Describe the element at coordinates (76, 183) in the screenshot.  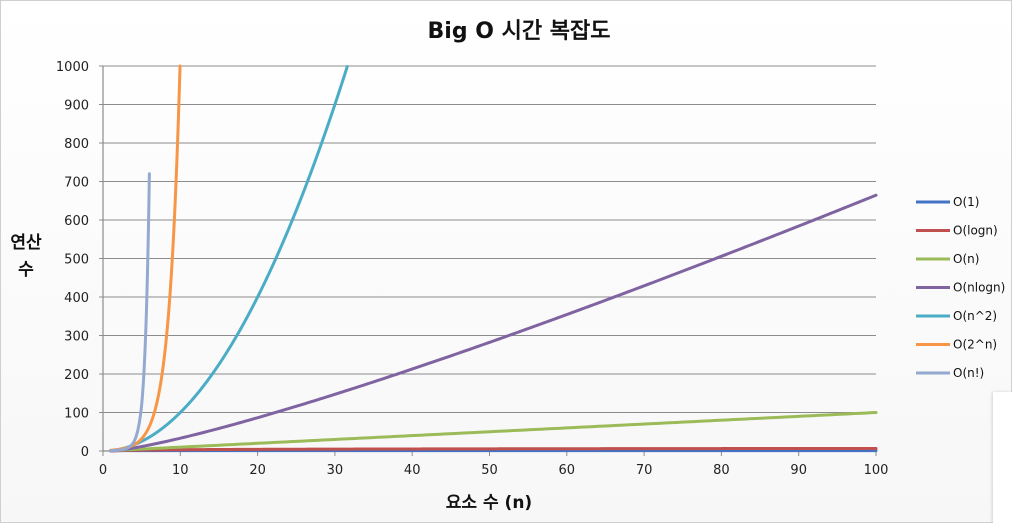
I see `y-tick-label: 700` at that location.